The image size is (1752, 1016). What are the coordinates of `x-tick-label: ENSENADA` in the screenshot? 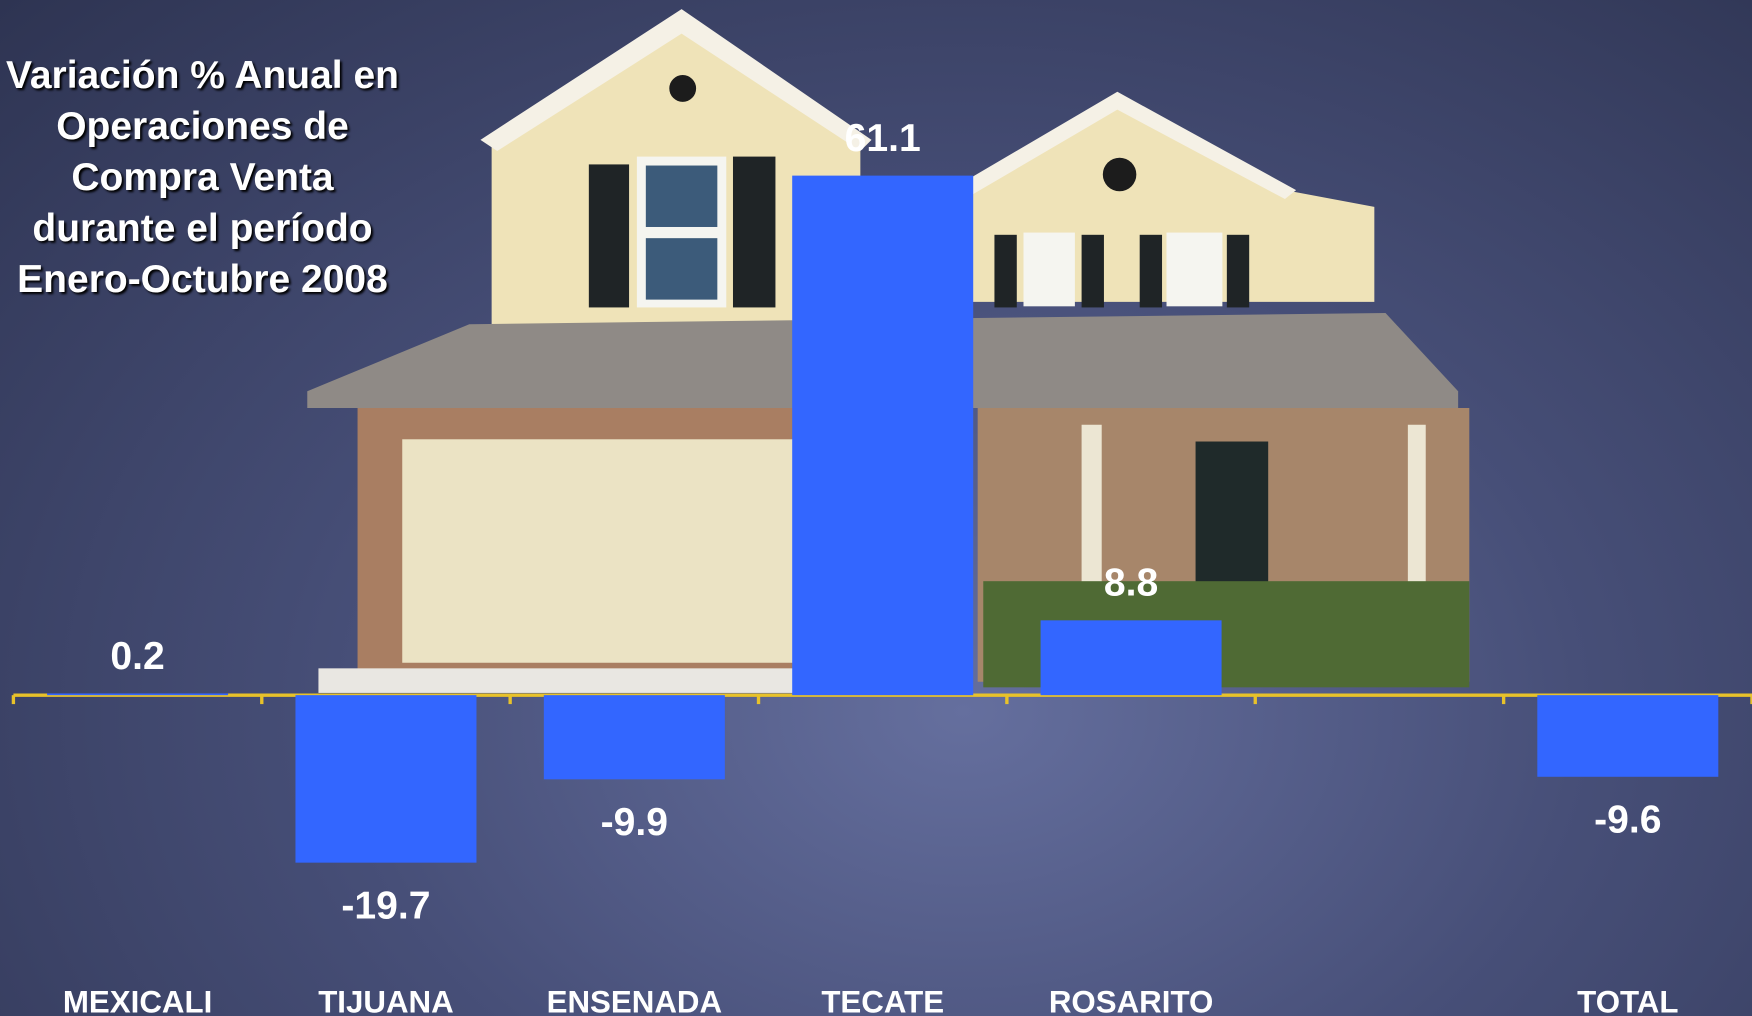 It's located at (634, 1000).